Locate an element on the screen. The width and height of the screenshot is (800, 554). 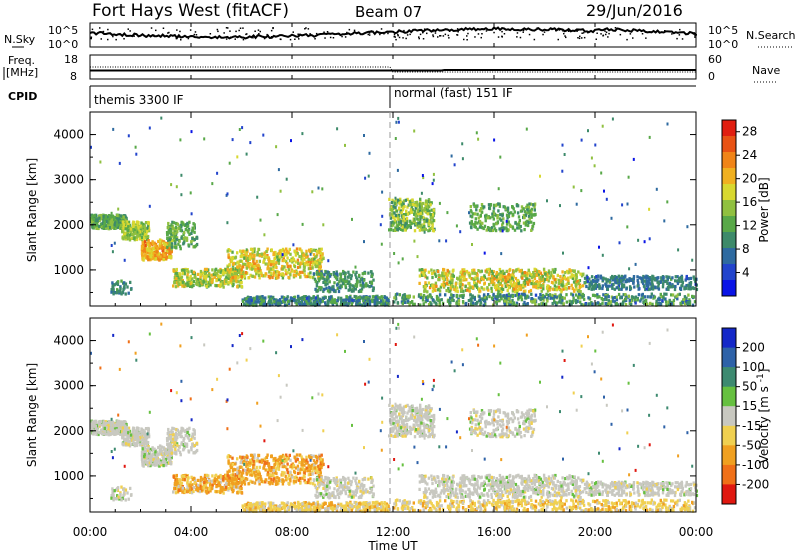
power-colorbar-swatch is located at coordinates (729, 176).